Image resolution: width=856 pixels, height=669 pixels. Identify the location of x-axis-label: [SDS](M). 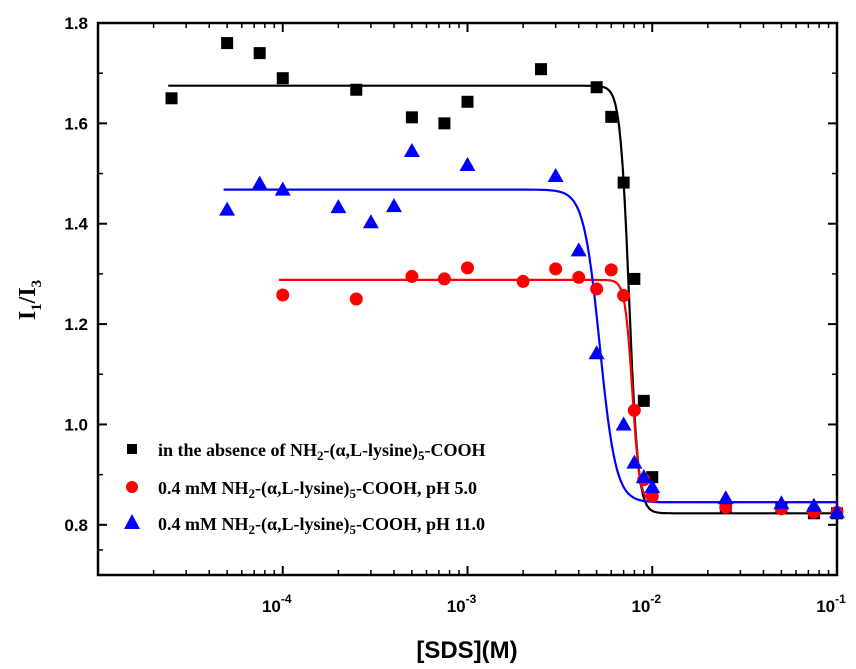
(466, 650).